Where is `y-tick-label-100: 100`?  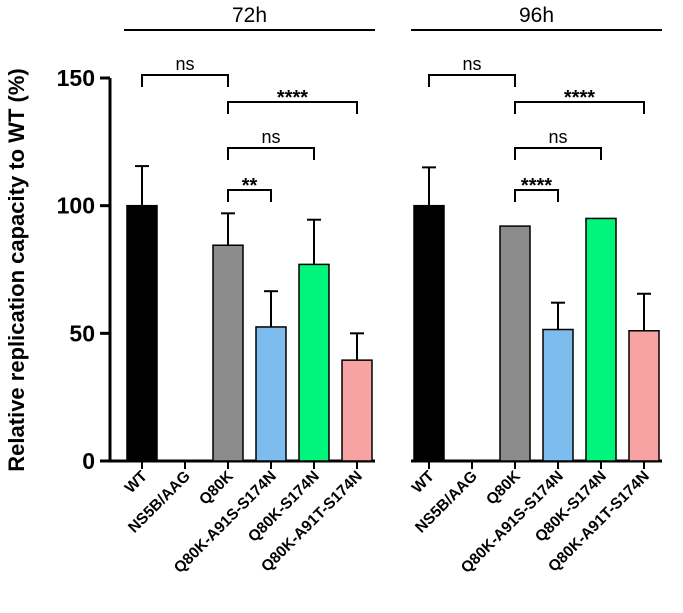
y-tick-label-100: 100 is located at coordinates (76, 206).